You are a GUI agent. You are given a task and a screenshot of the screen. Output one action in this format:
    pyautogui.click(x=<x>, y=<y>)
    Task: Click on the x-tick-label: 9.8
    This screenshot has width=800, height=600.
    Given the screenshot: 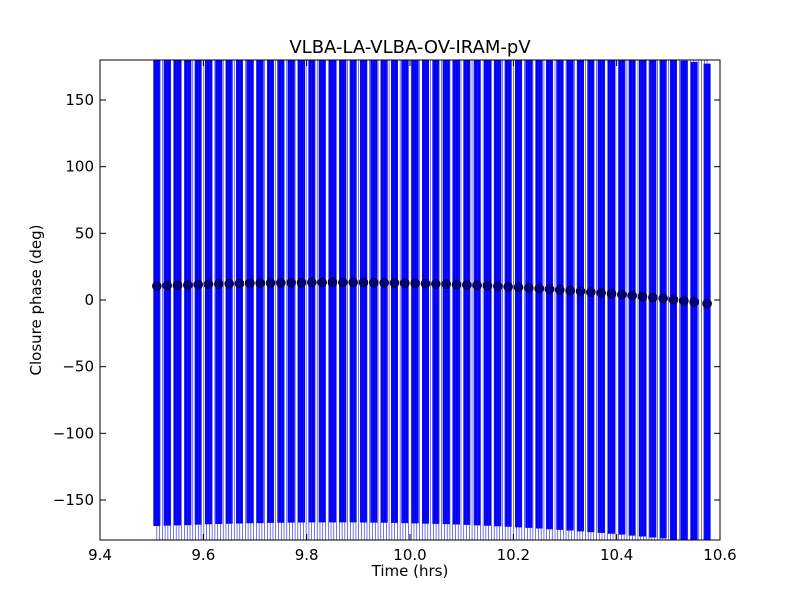 What is the action you would take?
    pyautogui.click(x=307, y=555)
    